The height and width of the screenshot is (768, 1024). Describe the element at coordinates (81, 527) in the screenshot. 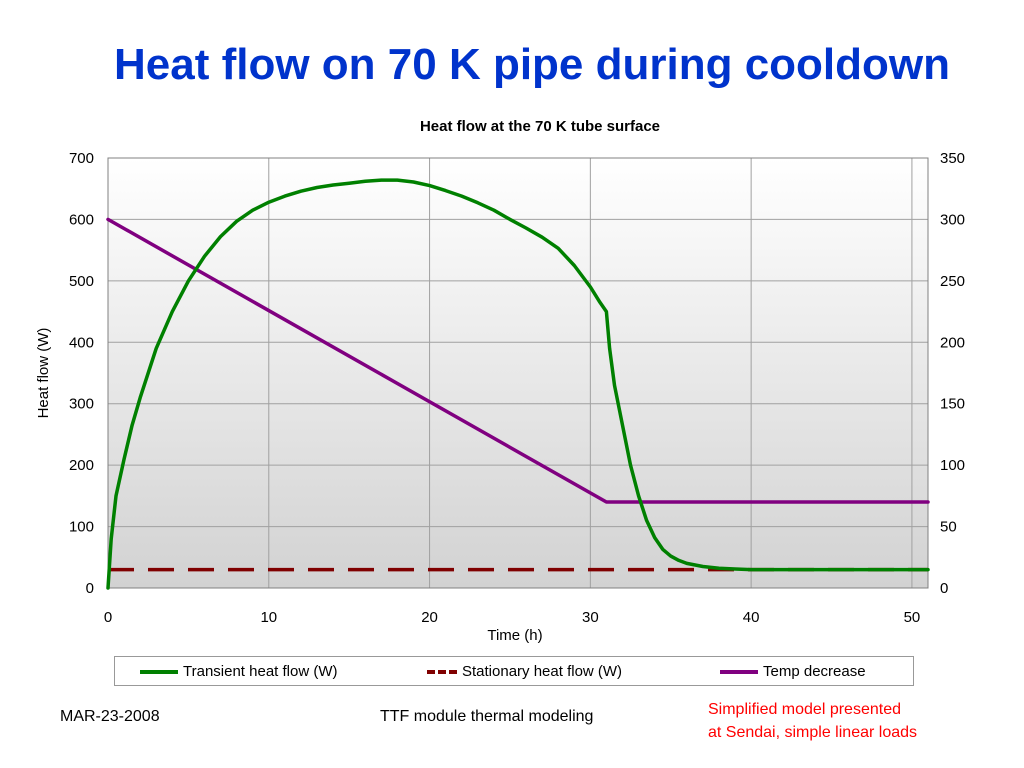

I see `y-tick-label: 100` at that location.